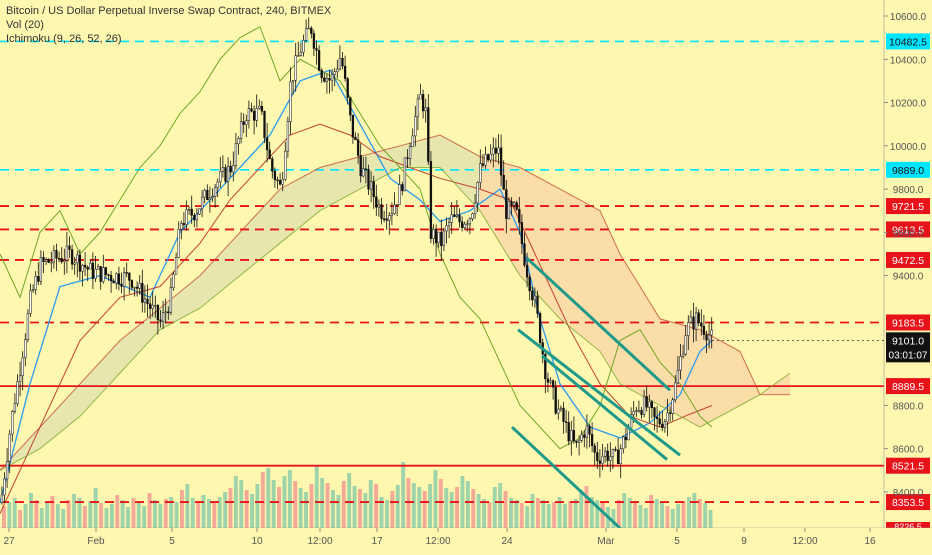  I want to click on y-tick-label: 9800.0, so click(908, 190).